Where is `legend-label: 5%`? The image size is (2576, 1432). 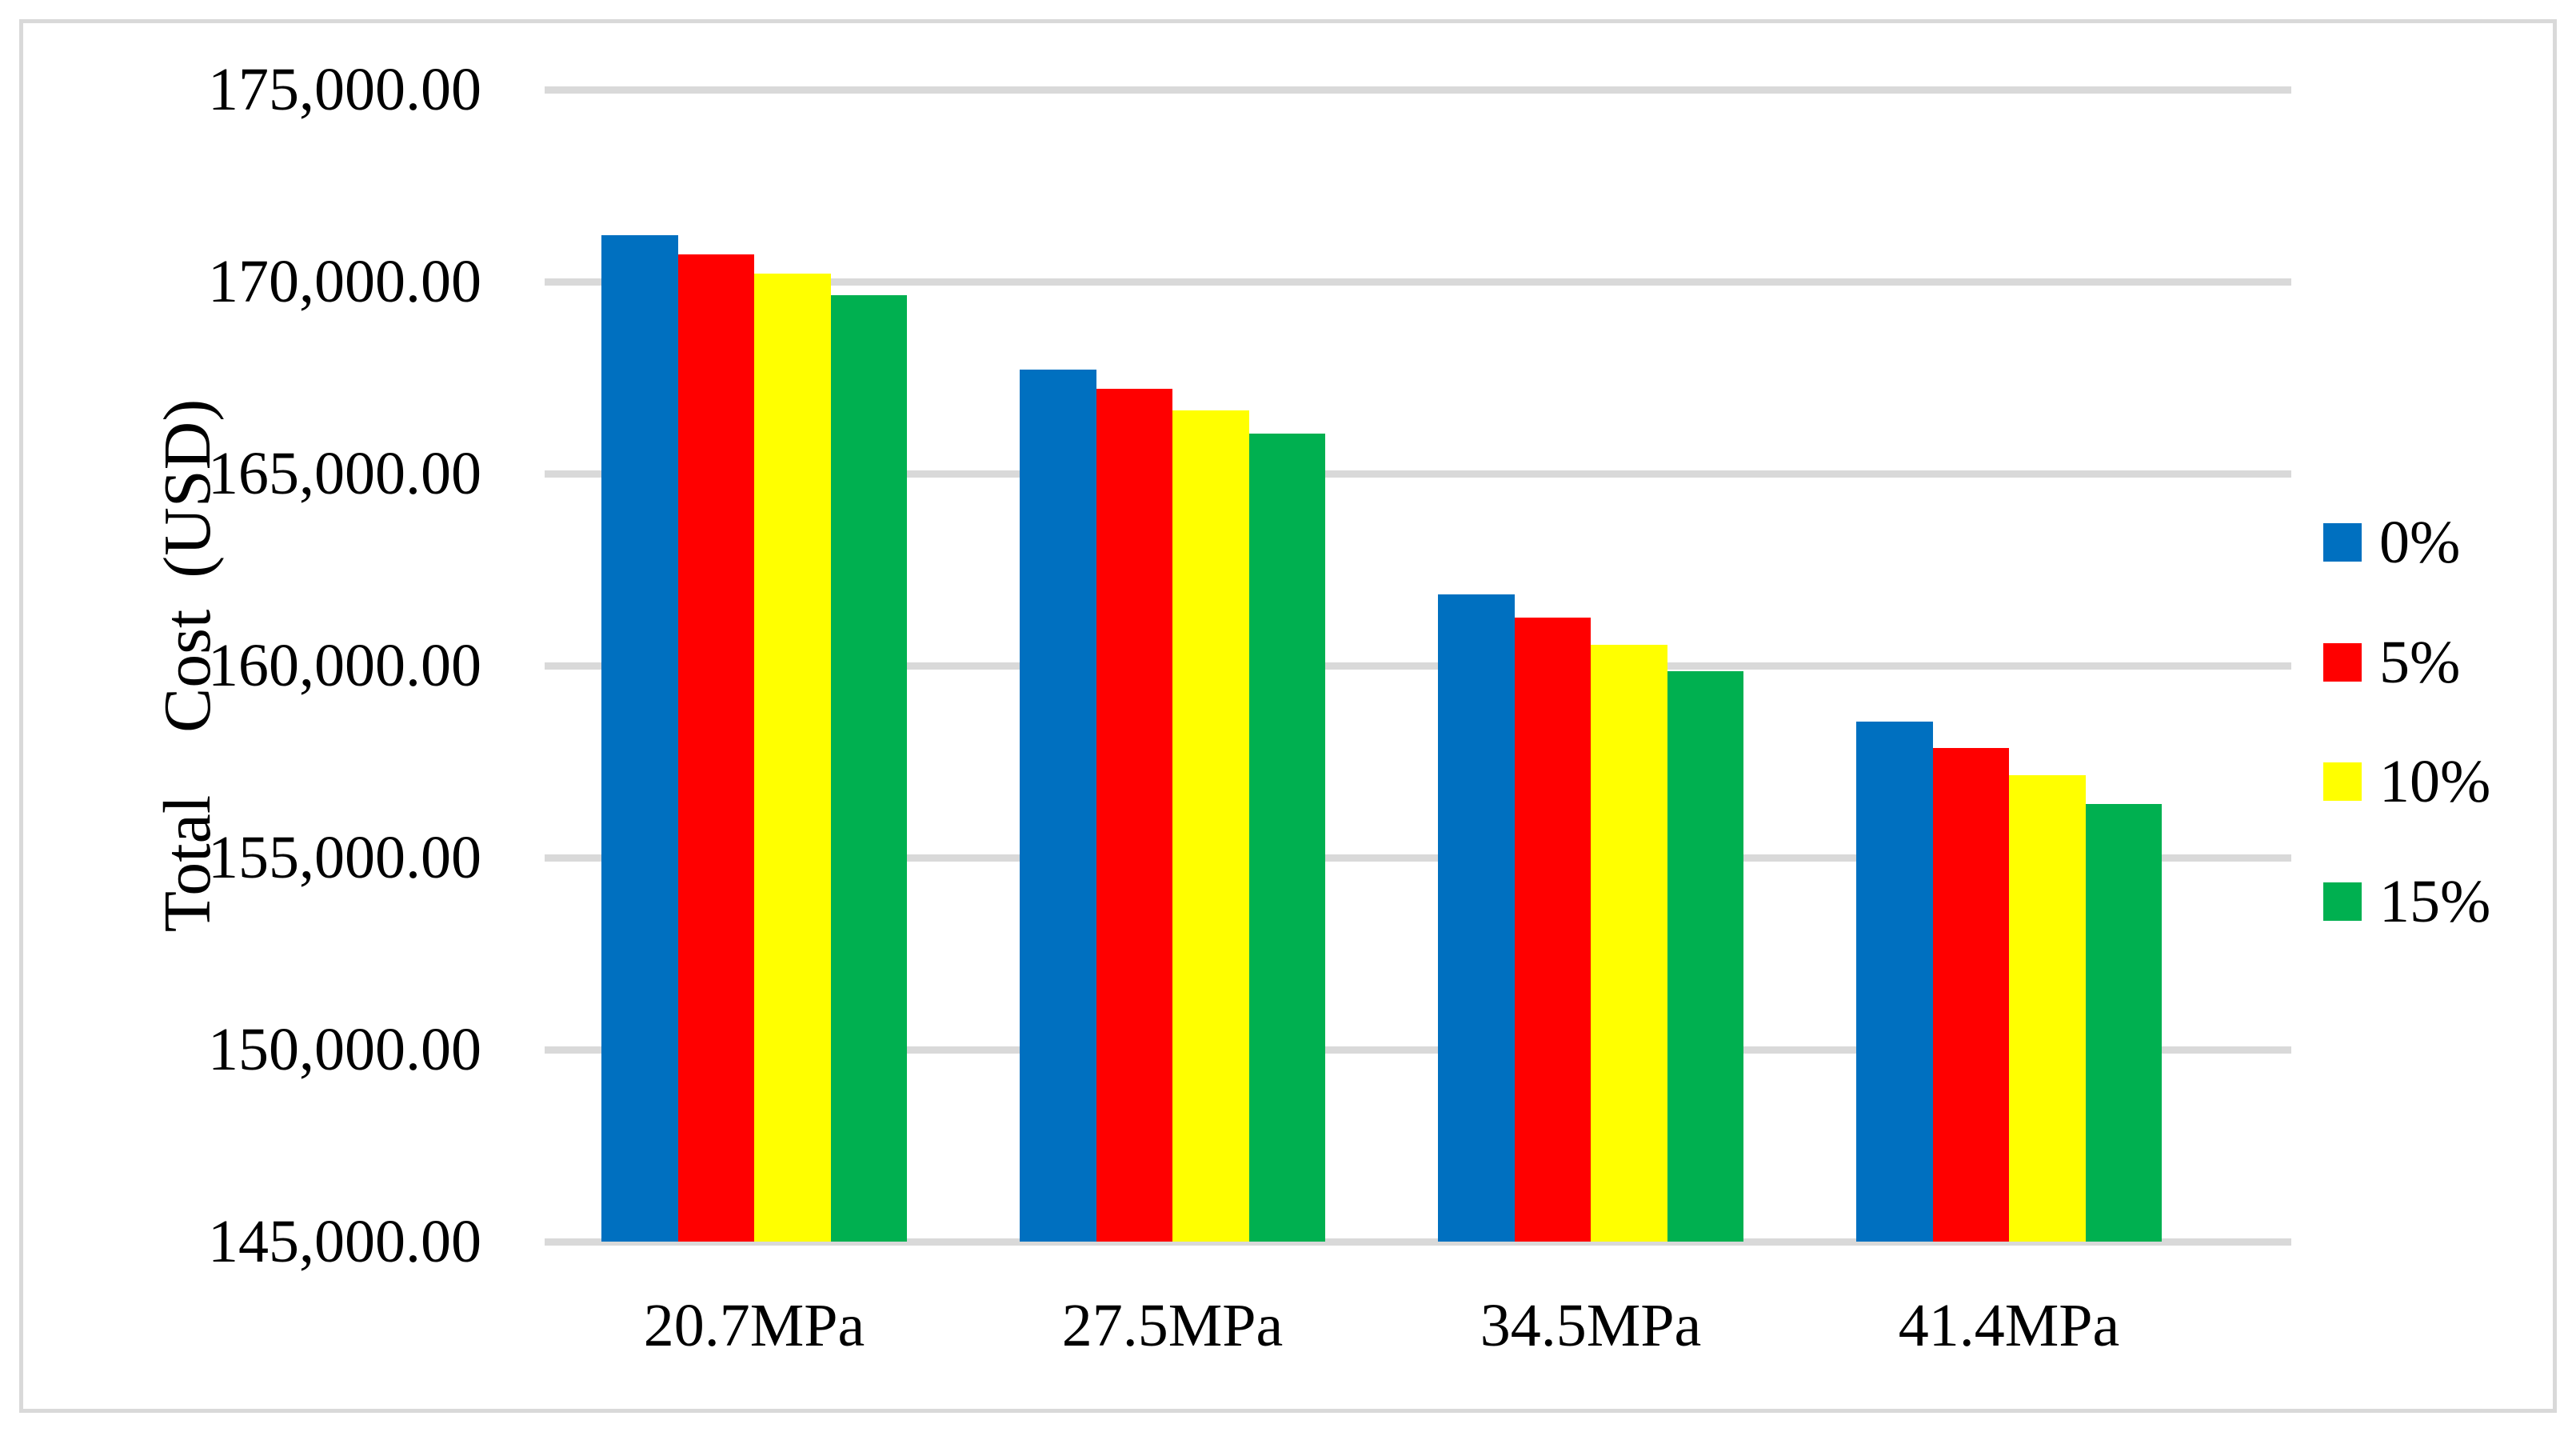 legend-label: 5% is located at coordinates (2420, 662).